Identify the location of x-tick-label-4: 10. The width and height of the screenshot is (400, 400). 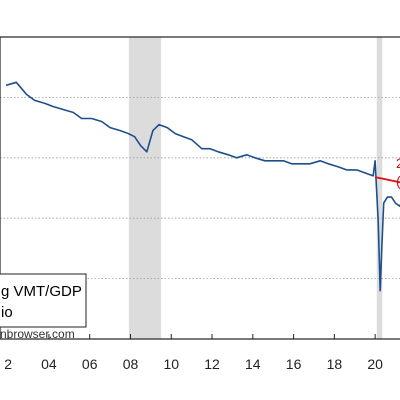
(171, 364).